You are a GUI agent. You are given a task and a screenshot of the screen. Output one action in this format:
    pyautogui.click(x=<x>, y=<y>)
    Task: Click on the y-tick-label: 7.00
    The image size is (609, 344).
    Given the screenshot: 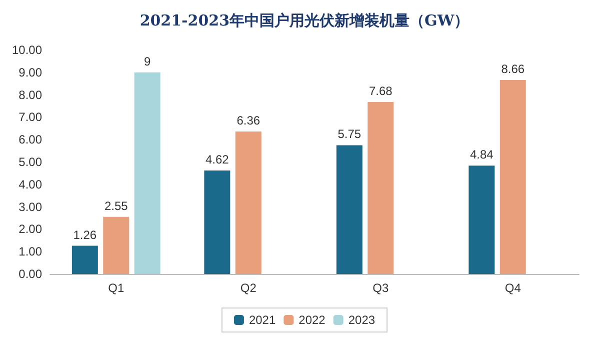 What is the action you would take?
    pyautogui.click(x=30, y=117)
    